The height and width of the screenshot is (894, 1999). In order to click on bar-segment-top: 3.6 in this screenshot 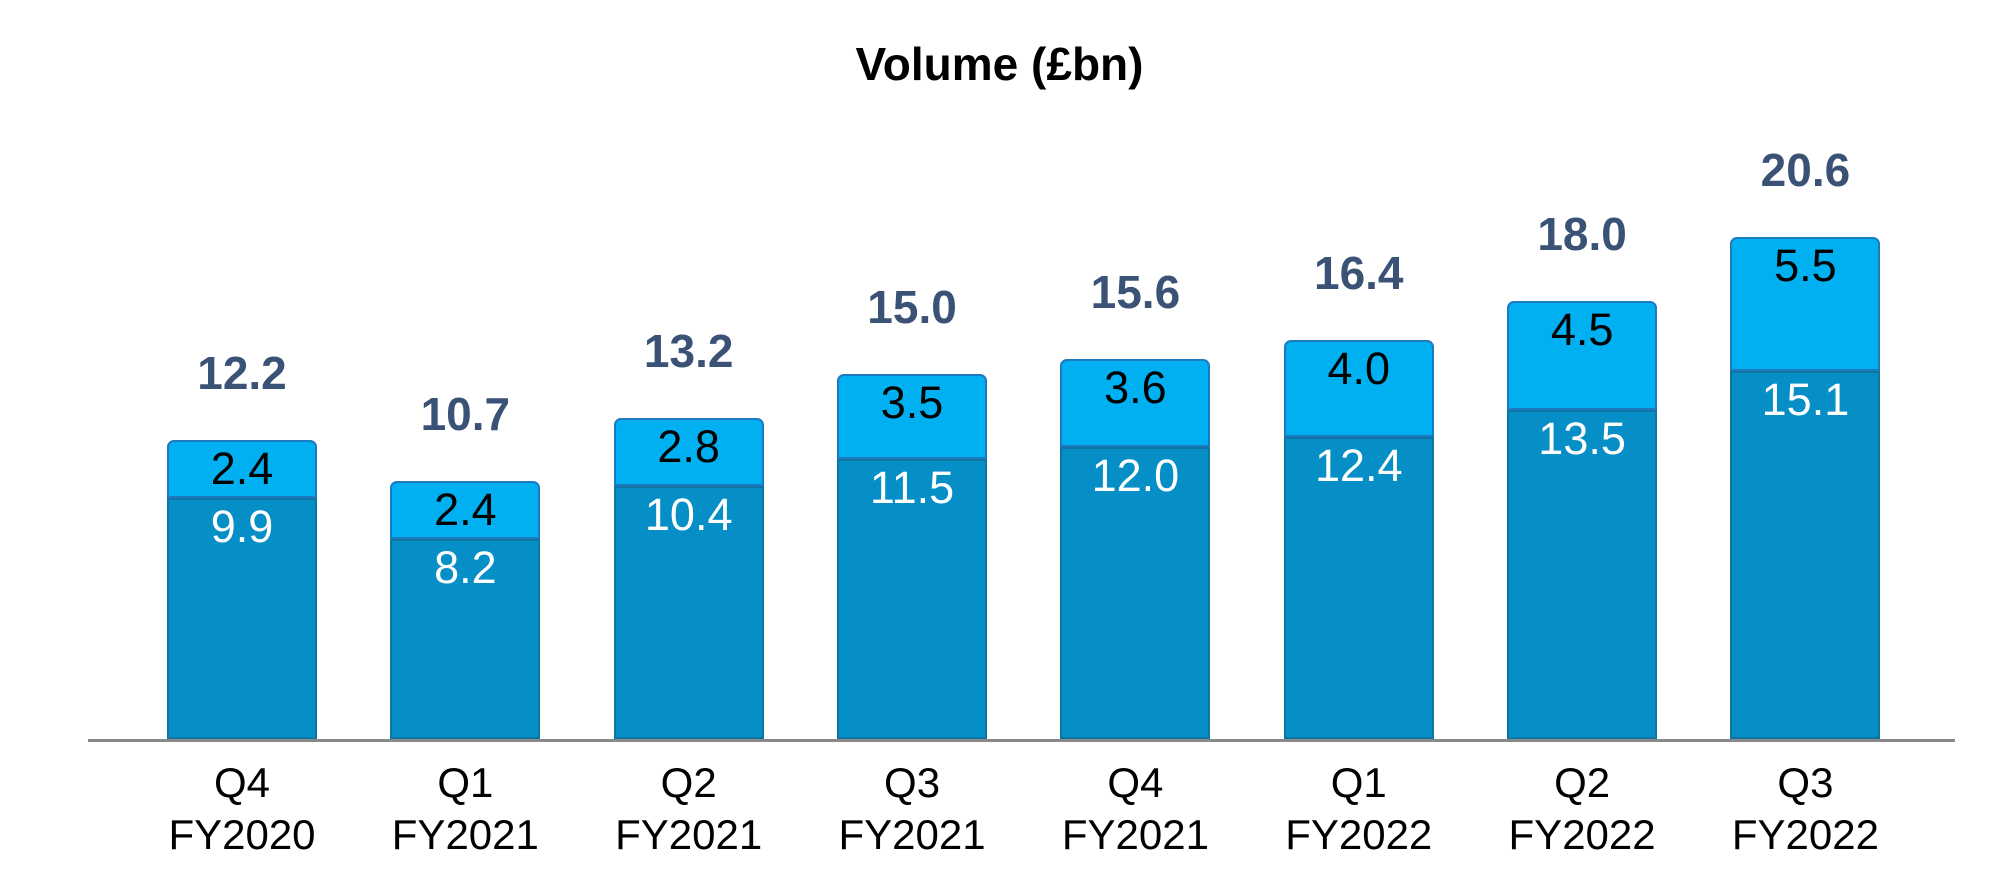, I will do `click(1135, 403)`.